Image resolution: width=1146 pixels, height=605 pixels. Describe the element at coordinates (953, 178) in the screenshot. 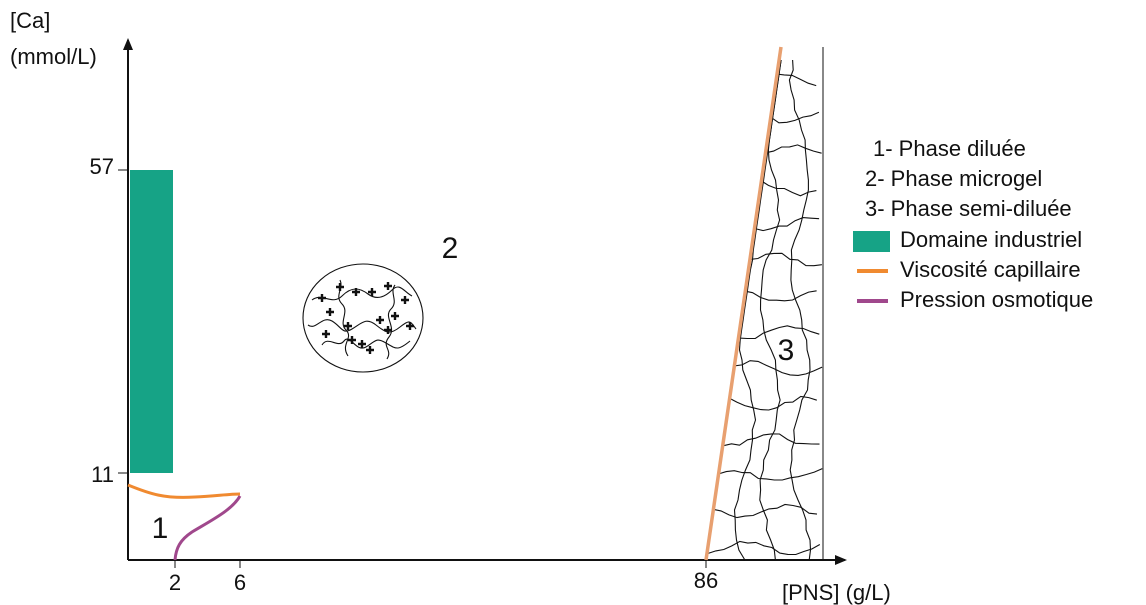

I see `legend-label: 2- Phase microgel` at that location.